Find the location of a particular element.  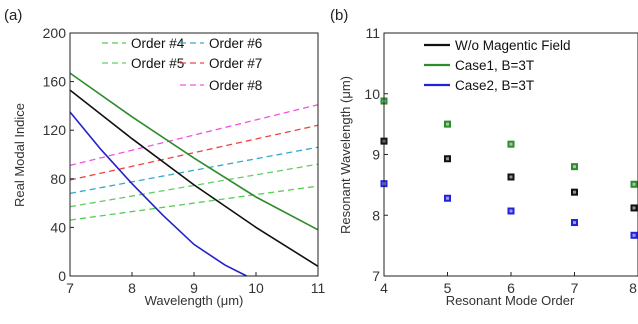

panel-b-x-tick-label: 6 is located at coordinates (511, 288).